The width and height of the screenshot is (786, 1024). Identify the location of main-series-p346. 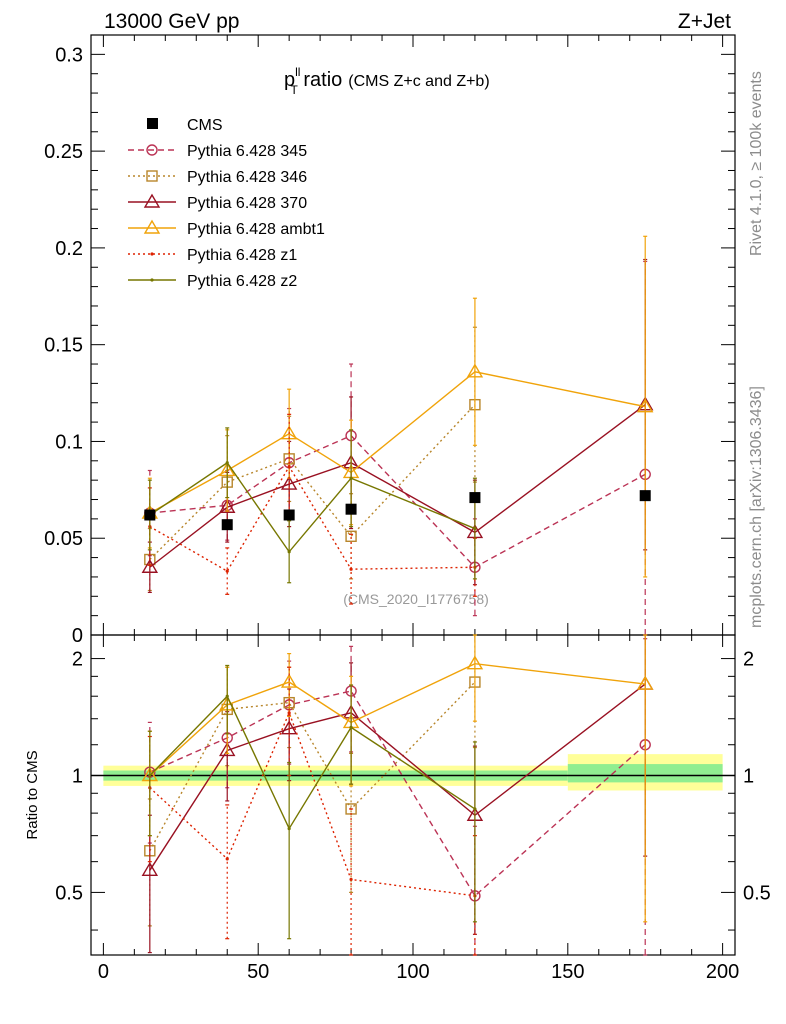
(312, 459).